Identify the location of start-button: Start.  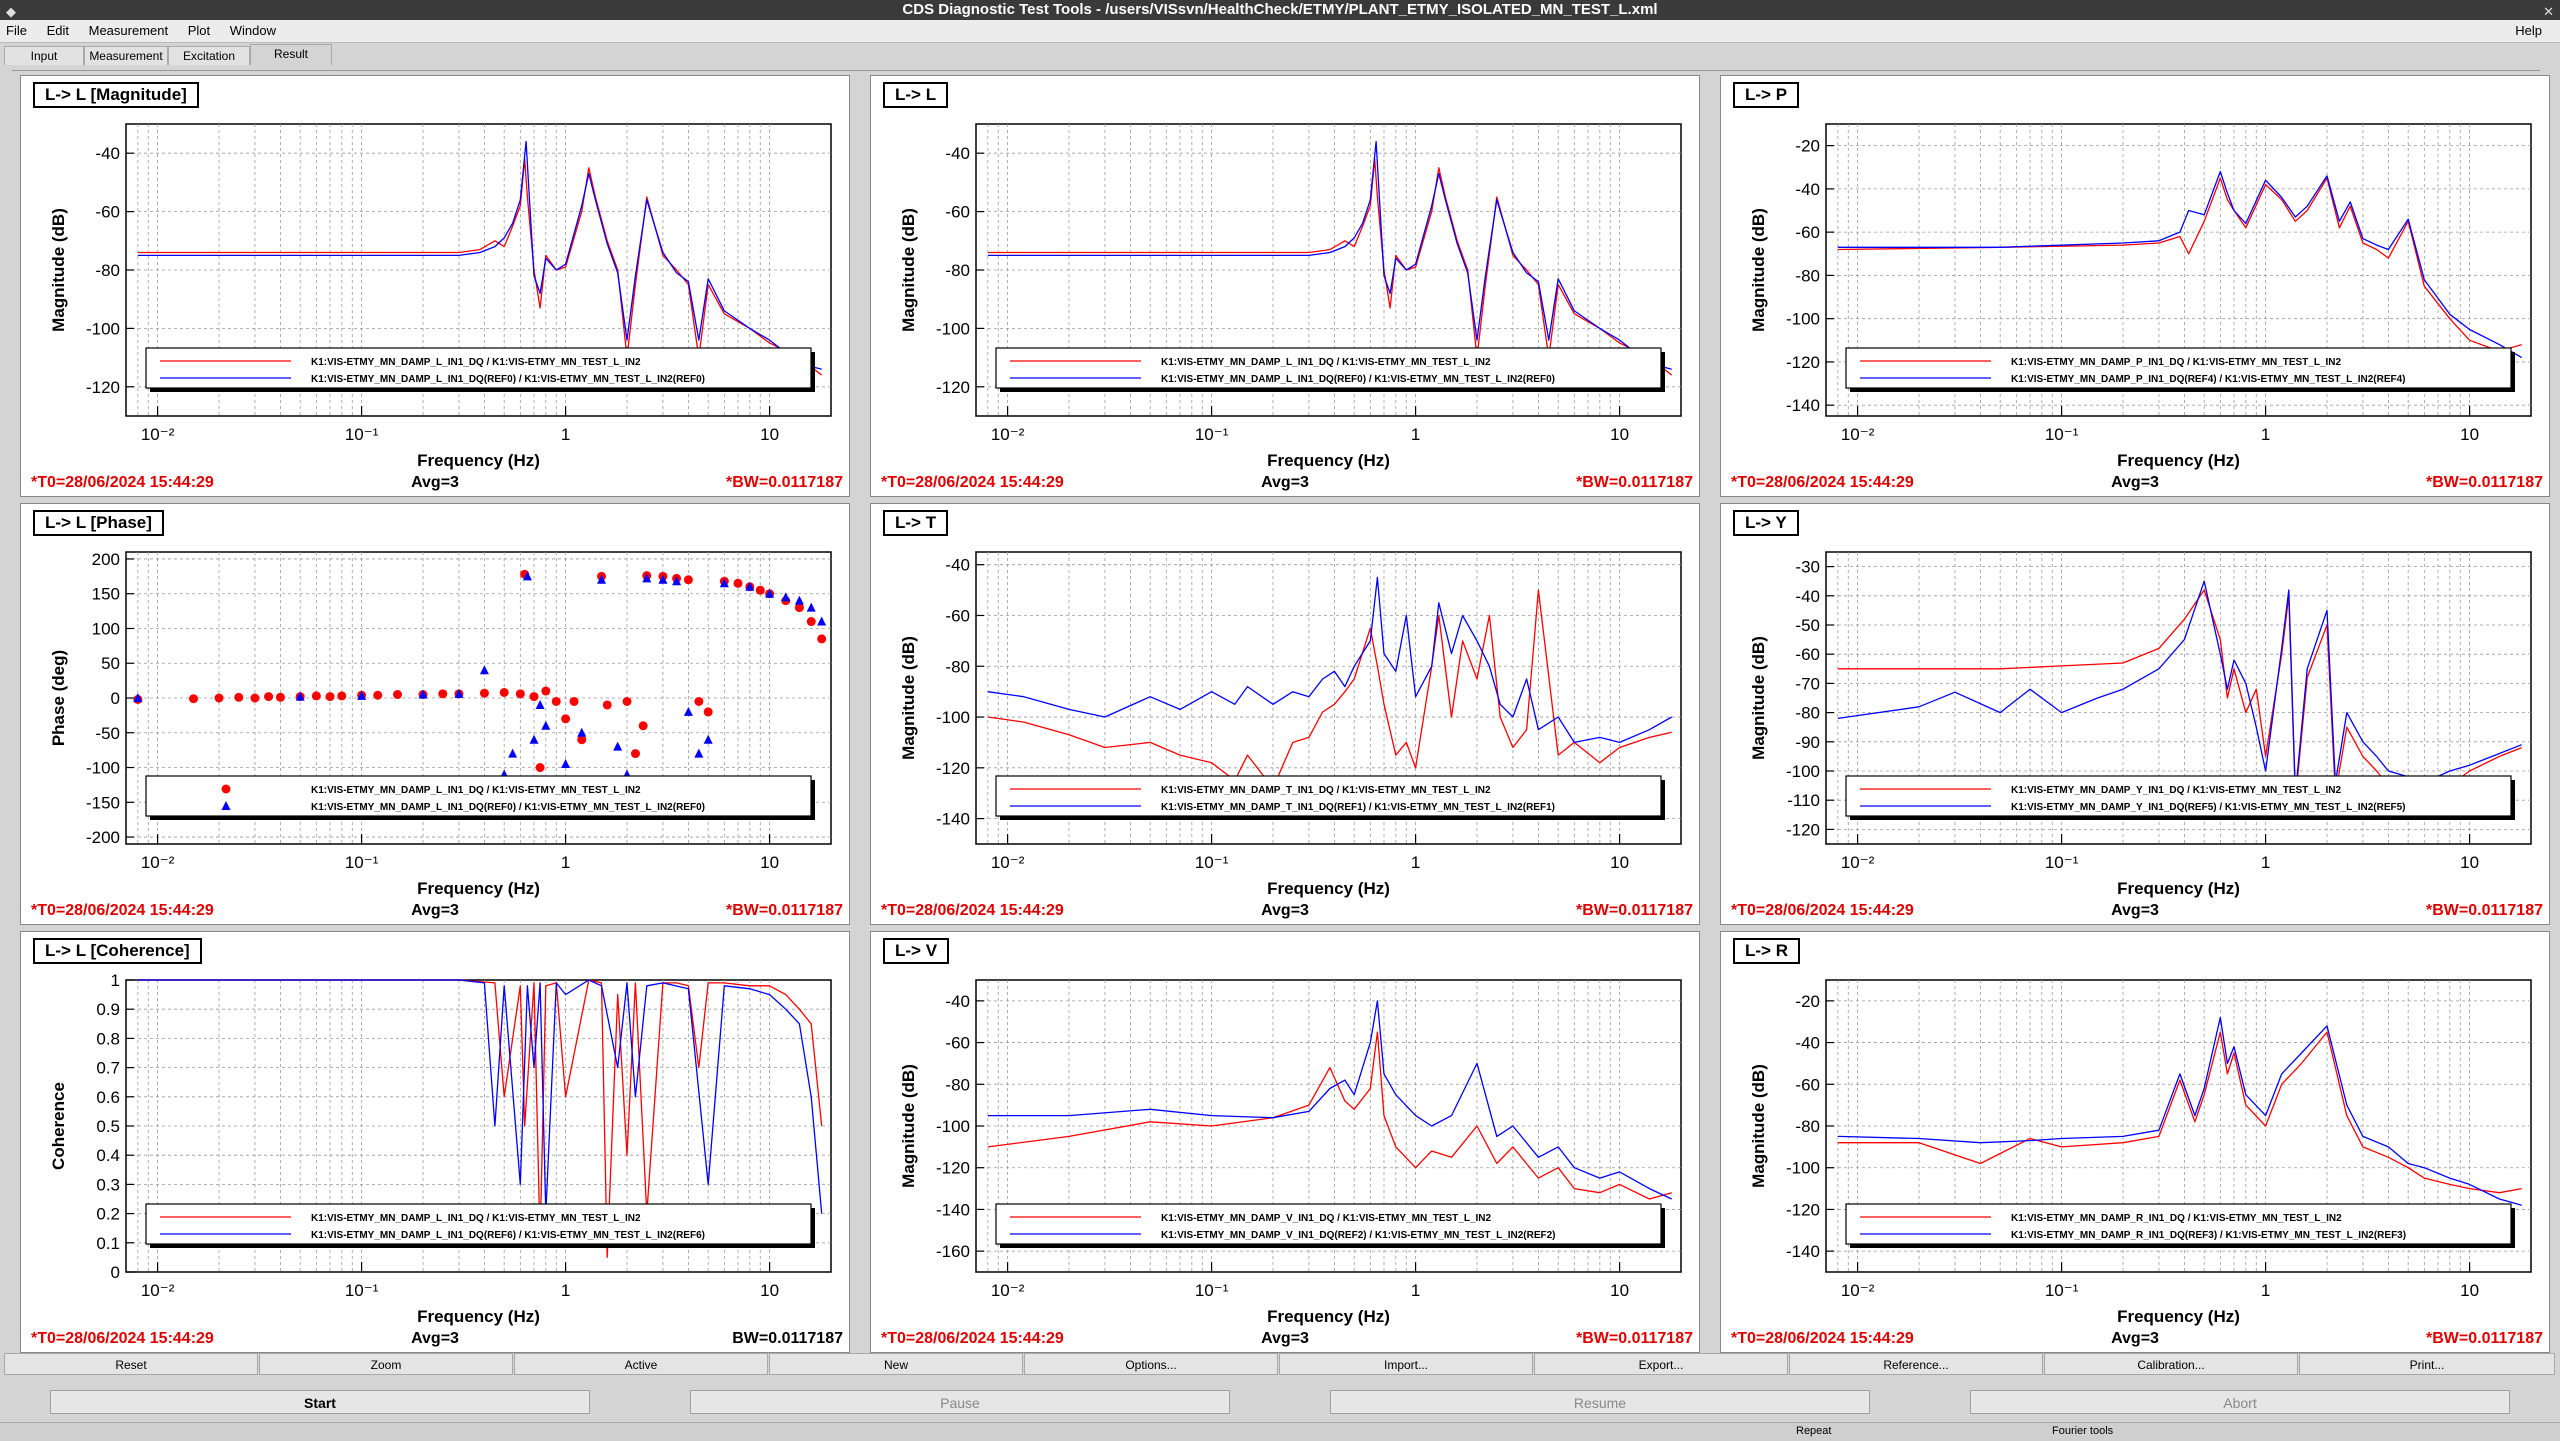
(320, 1402).